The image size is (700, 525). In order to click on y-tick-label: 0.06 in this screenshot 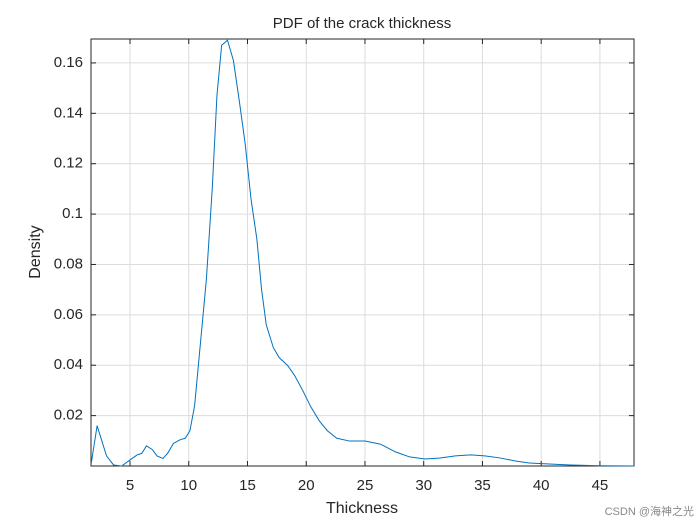, I will do `click(68, 314)`.